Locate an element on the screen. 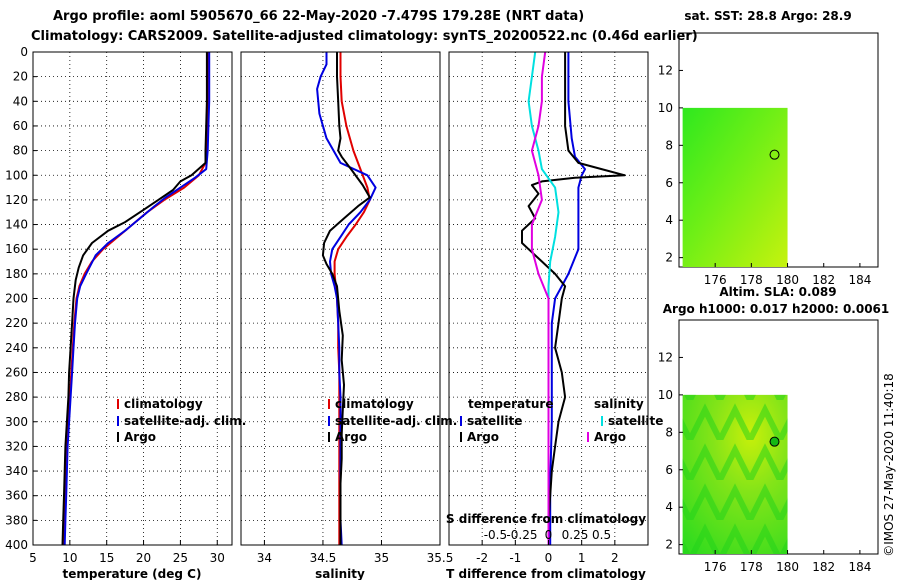 This screenshot has width=900, height=580. difference-toplabel: S difference from climatology is located at coordinates (546, 519).